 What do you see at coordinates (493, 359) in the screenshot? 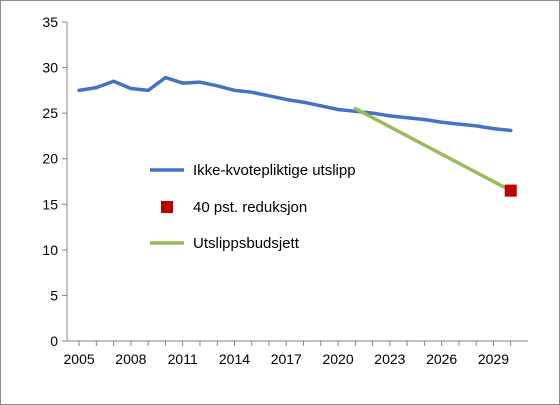
I see `x-tick-label: 2029` at bounding box center [493, 359].